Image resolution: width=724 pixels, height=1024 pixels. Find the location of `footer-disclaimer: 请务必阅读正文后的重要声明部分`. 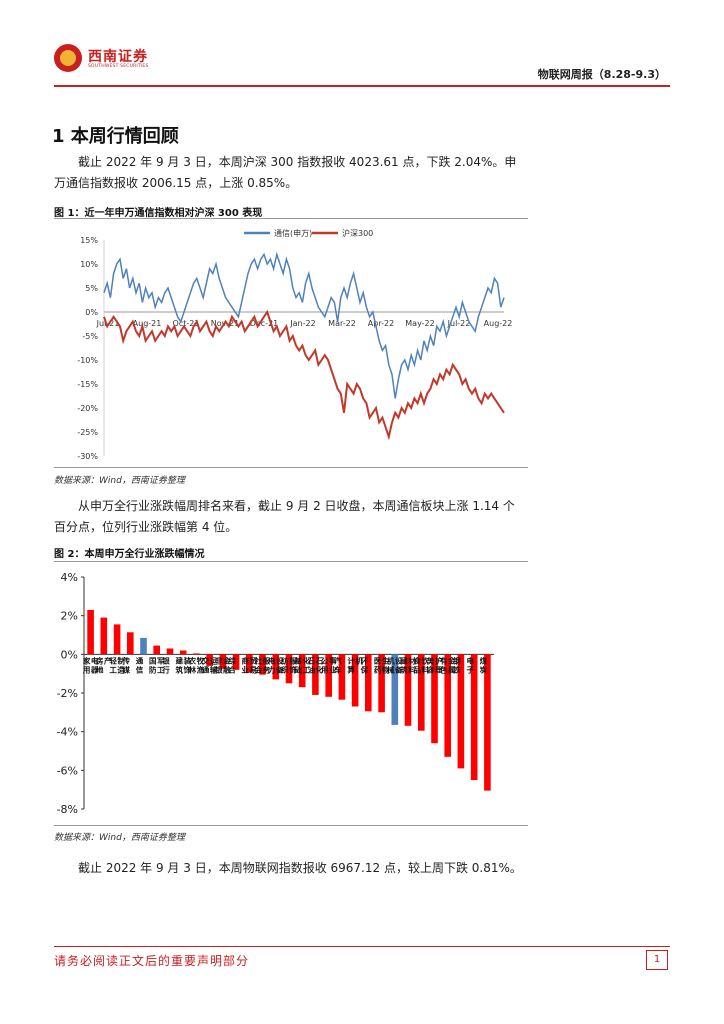

footer-disclaimer: 请务必阅读正文后的重要声明部分 is located at coordinates (152, 961).